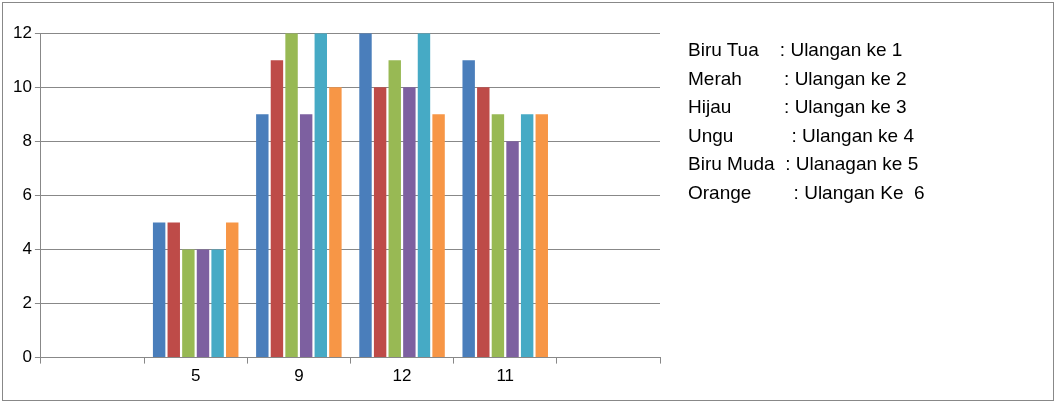 Image resolution: width=1056 pixels, height=403 pixels. Describe the element at coordinates (22, 32) in the screenshot. I see `y-tick-label: 12` at that location.